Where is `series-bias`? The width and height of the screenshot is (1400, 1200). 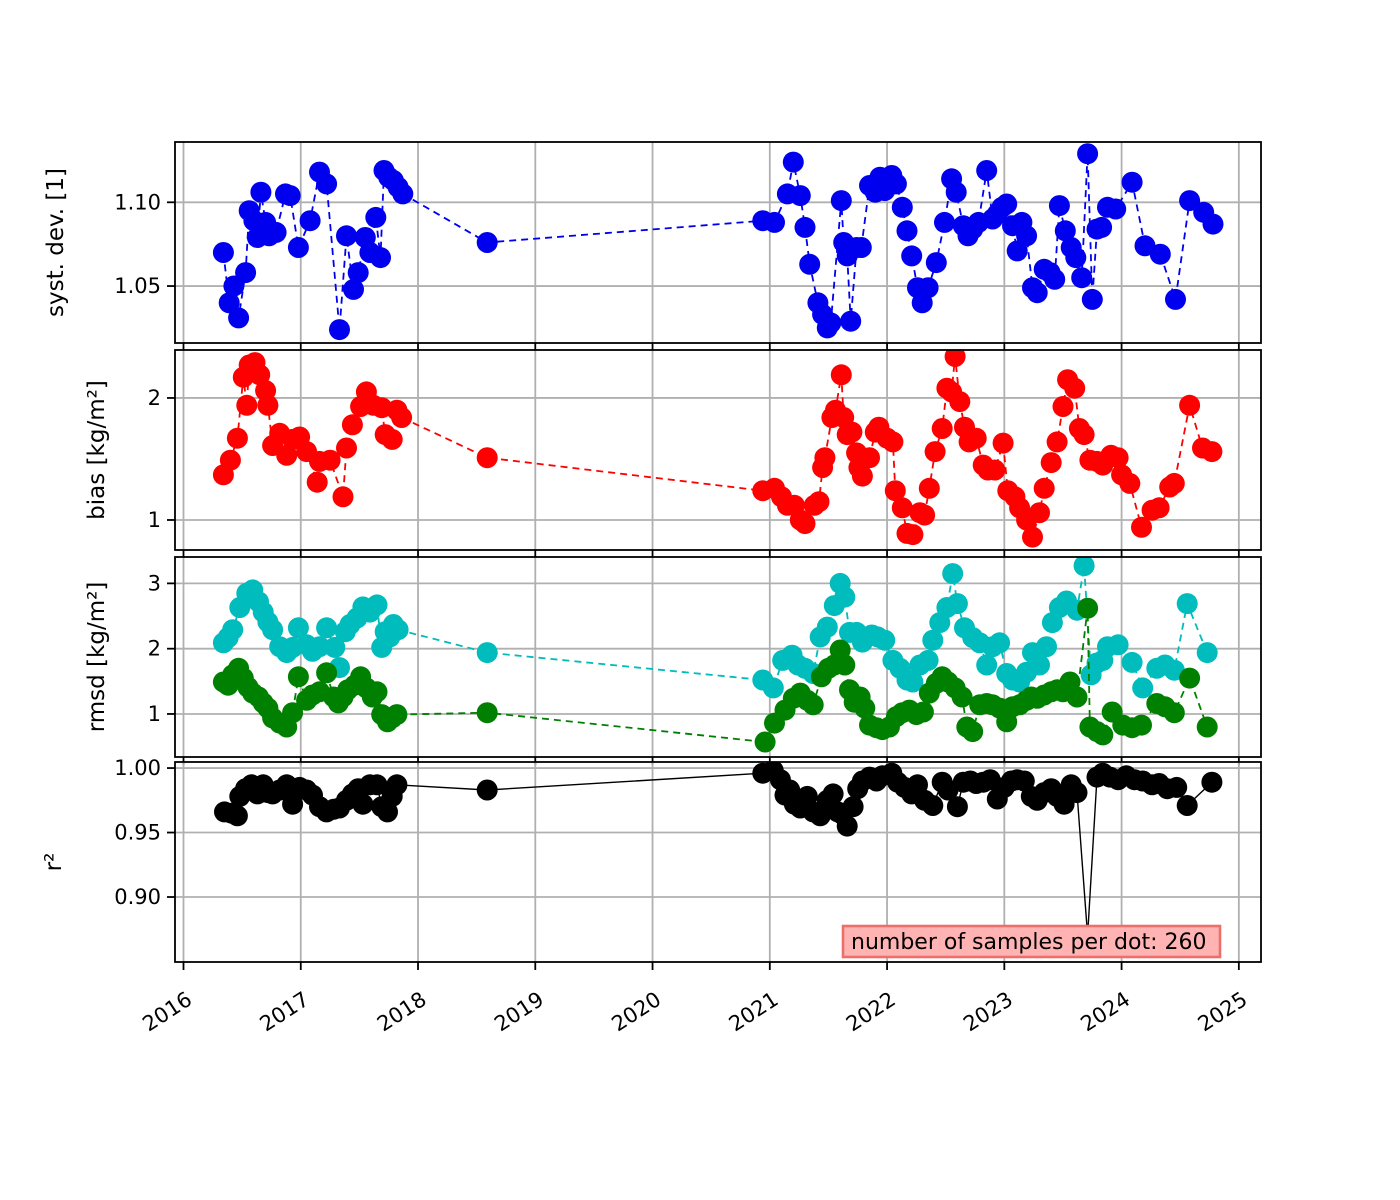
series-bias is located at coordinates (717, 449).